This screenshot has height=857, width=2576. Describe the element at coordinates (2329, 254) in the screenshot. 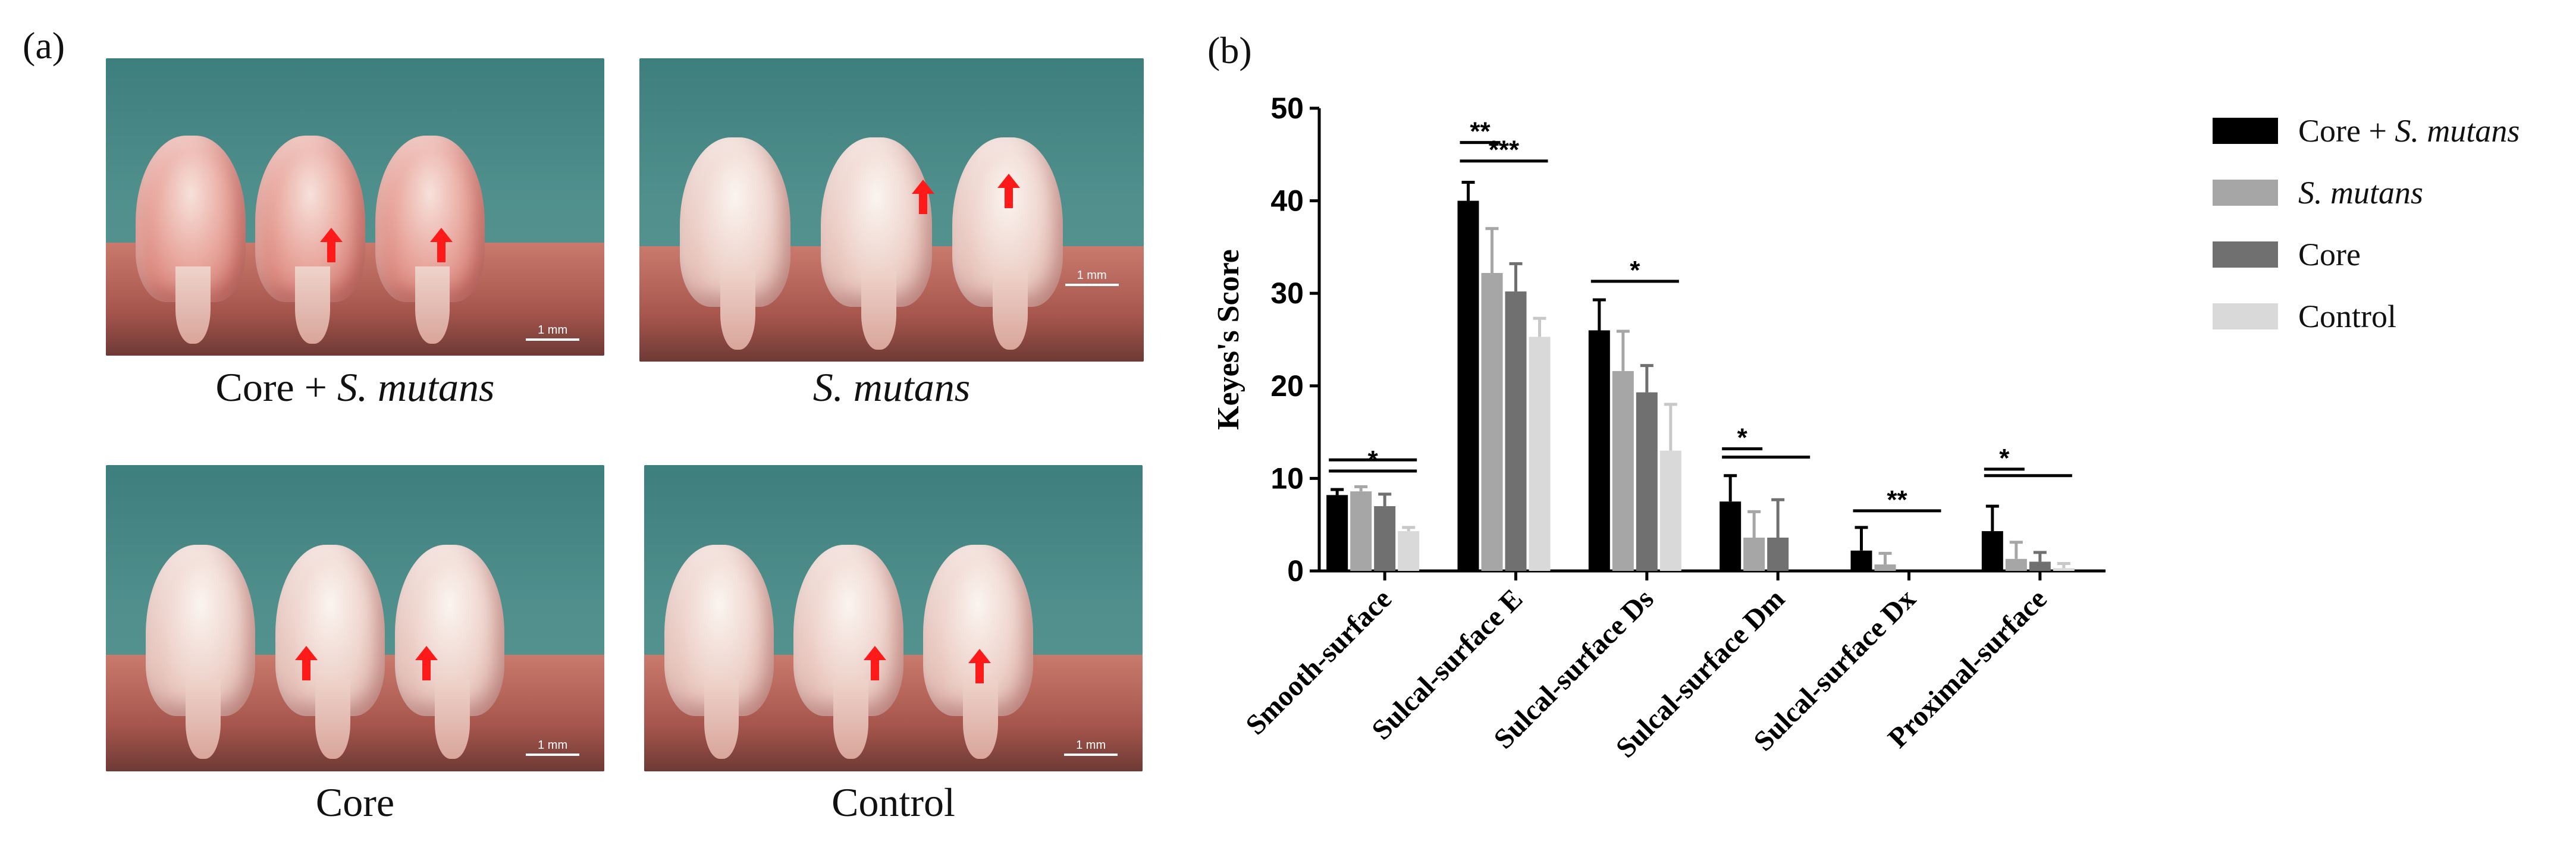

I see `legend-label: Core` at that location.